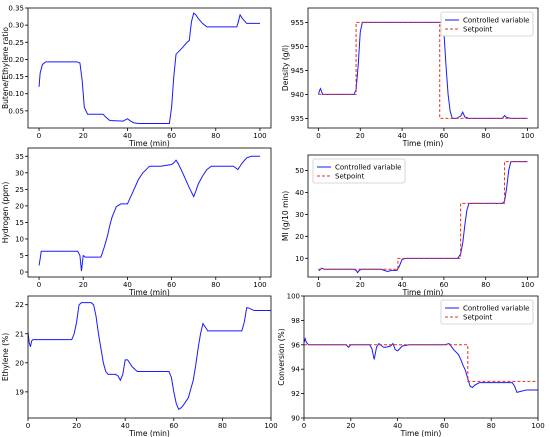  I want to click on y-tick-label: 40, so click(299, 193).